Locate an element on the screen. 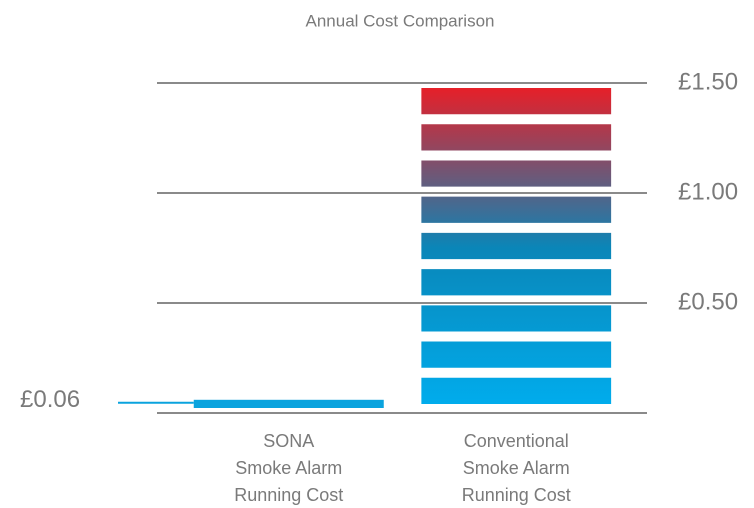 Image resolution: width=754 pixels, height=508 pixels. x-tick-label: Conventional Smoke Alarm Running Cost is located at coordinates (516, 468).